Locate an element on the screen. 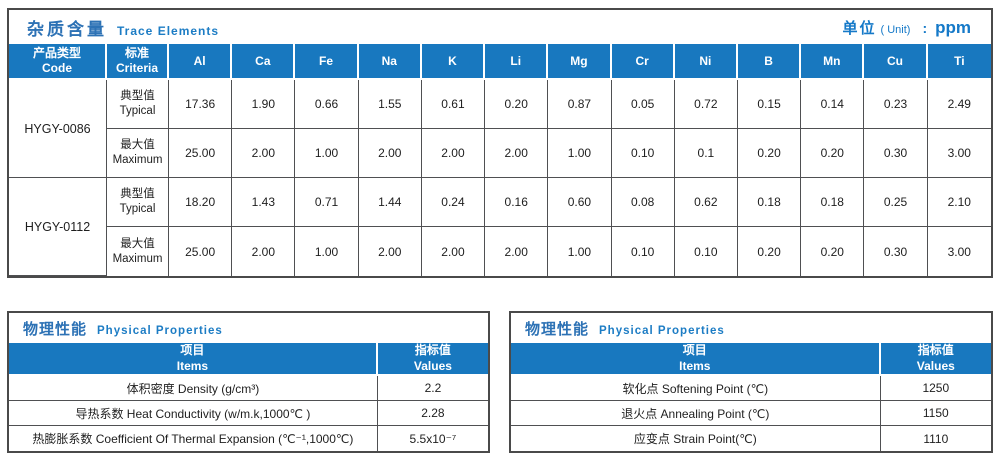 This screenshot has height=463, width=1000. phys-left-title-band: 物理性能 Physical Properties is located at coordinates (248, 328).